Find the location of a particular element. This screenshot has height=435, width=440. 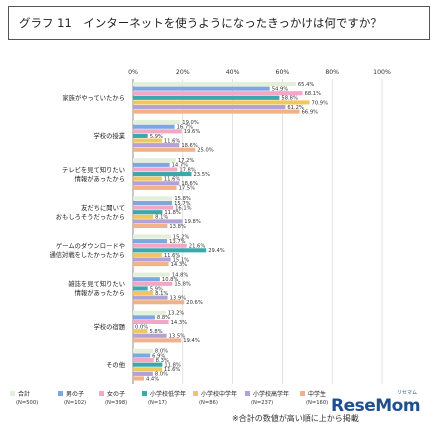

data-label: 19.6% is located at coordinates (192, 132).